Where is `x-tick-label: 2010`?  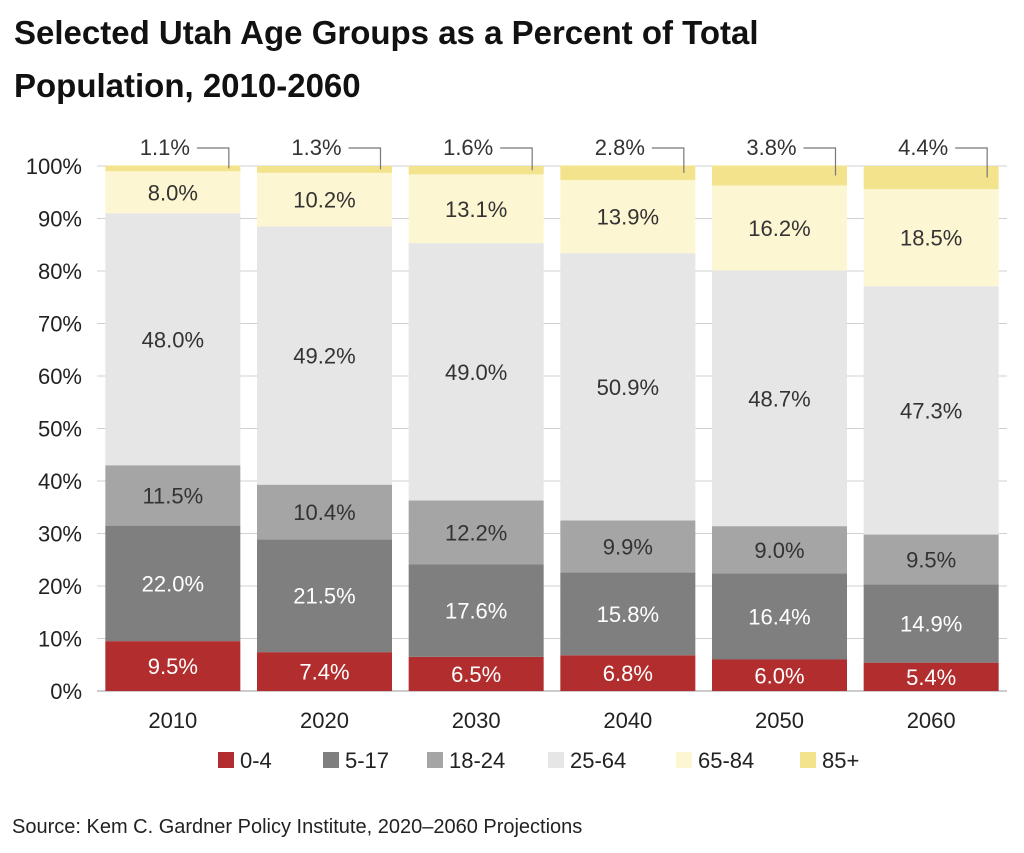
x-tick-label: 2010 is located at coordinates (172, 720).